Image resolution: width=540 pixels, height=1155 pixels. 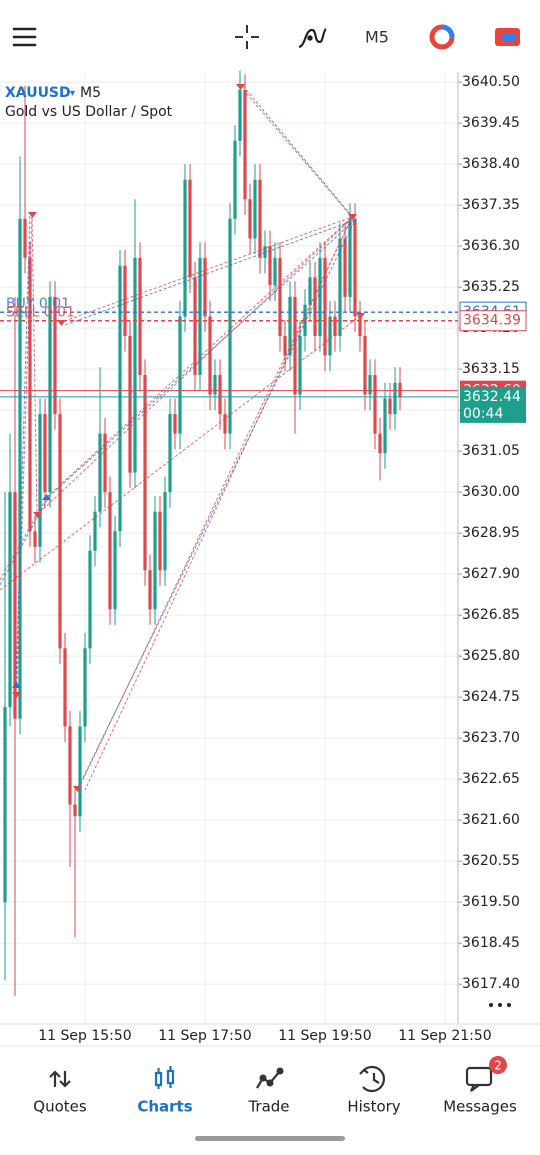 I want to click on y-tick-label: 3633.15, so click(x=491, y=369).